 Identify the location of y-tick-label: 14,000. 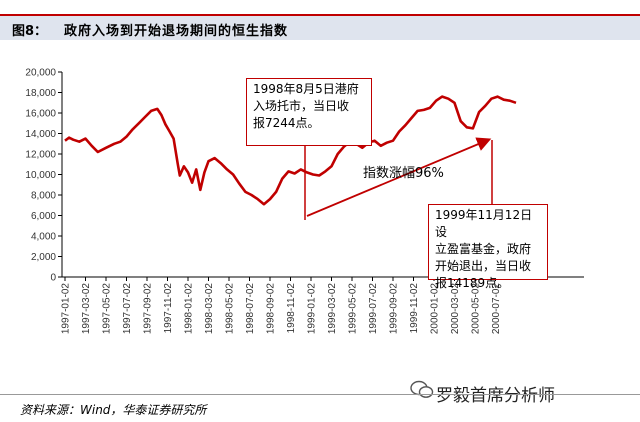
(40, 134).